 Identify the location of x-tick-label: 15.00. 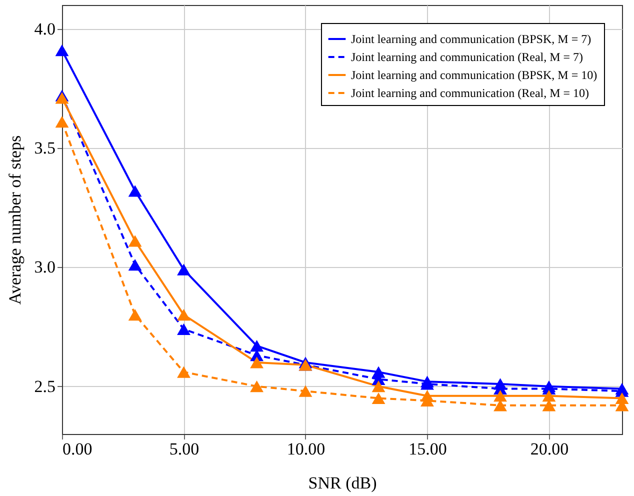
(427, 449).